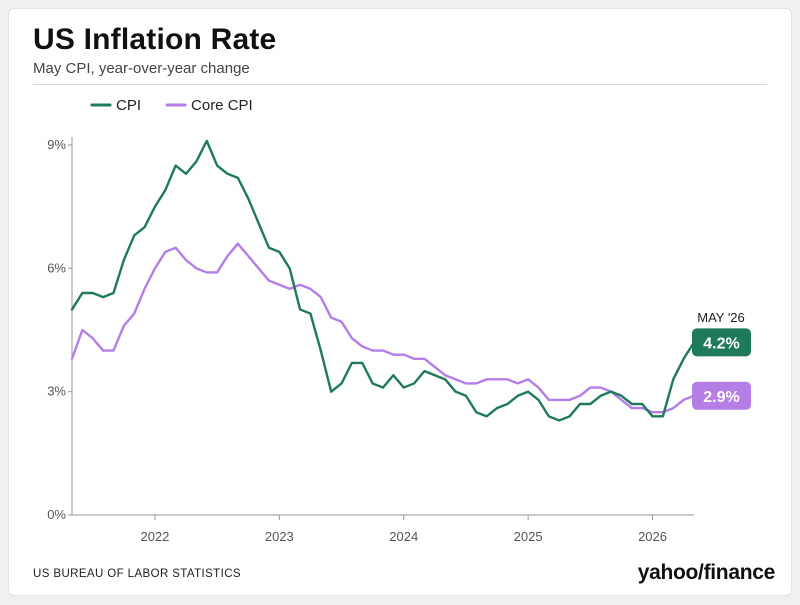 This screenshot has width=800, height=605. Describe the element at coordinates (141, 68) in the screenshot. I see `chart-subtitle: May CPI, year-over-year change` at that location.